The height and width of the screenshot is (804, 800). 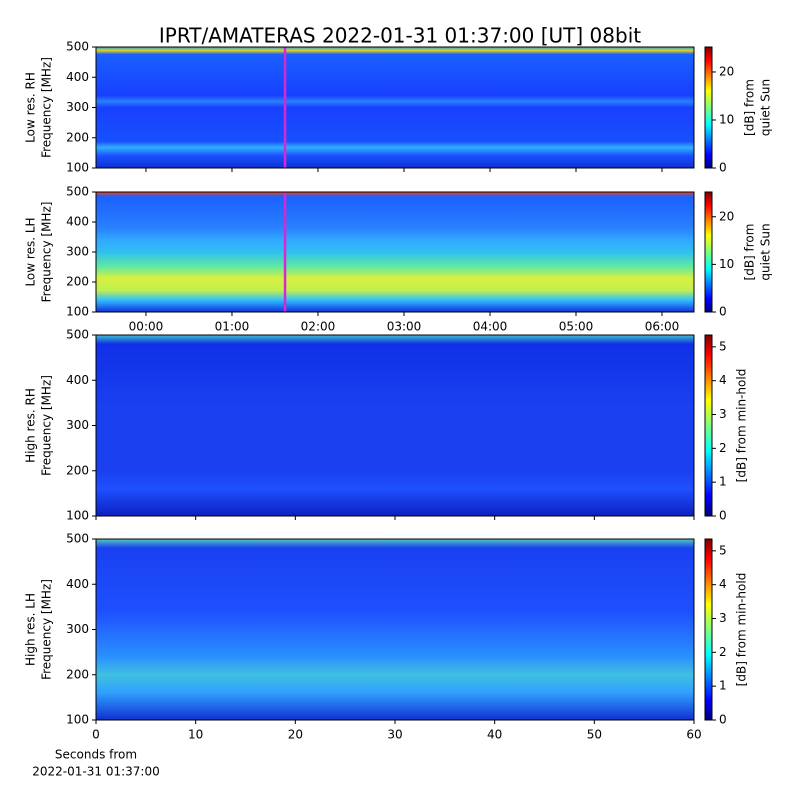 I want to click on x-axis-label: 2022-01-31 01:37:00, so click(x=95, y=772).